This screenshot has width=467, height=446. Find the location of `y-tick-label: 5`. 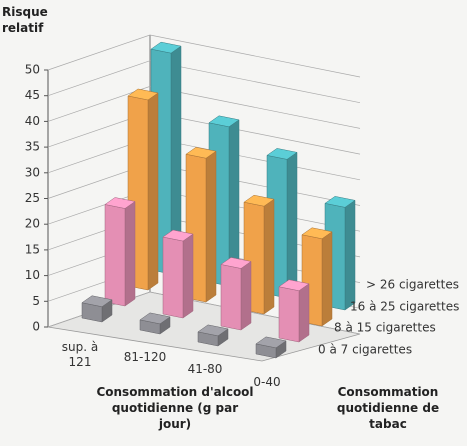

y-tick-label: 5 is located at coordinates (36, 301).